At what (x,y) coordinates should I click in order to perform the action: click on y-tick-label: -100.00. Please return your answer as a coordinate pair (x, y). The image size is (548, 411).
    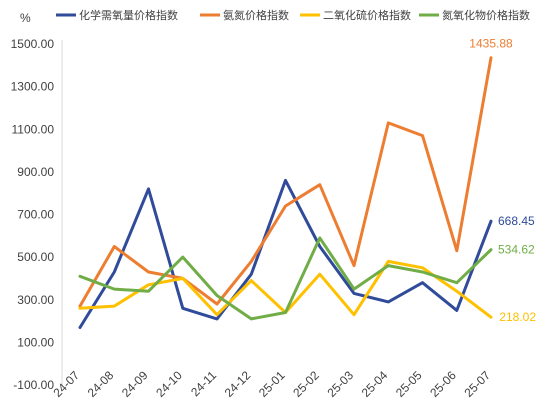
    Looking at the image, I should click on (33, 385).